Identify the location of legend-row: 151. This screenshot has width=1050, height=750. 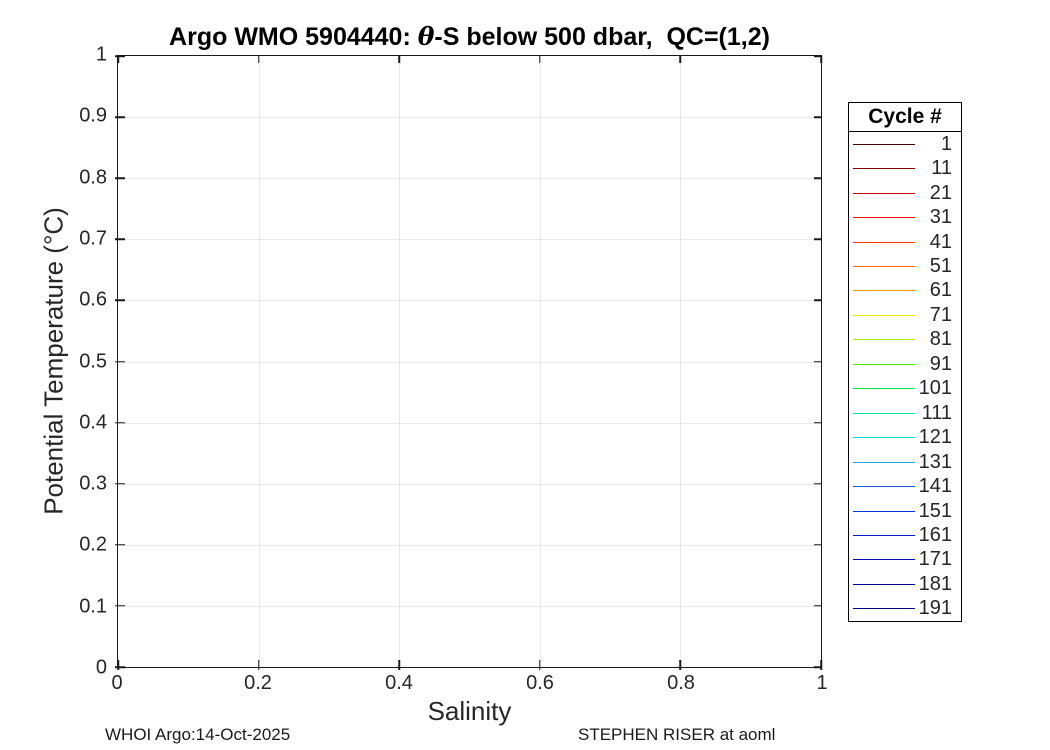
(905, 511).